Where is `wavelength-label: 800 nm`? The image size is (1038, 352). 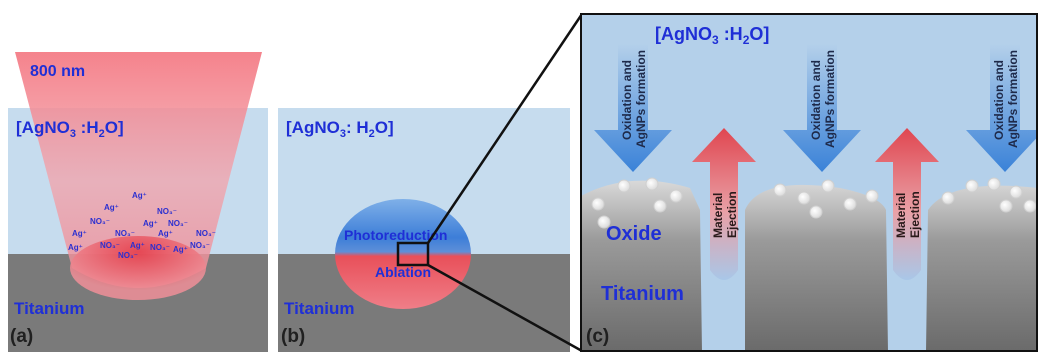
wavelength-label: 800 nm is located at coordinates (57, 71).